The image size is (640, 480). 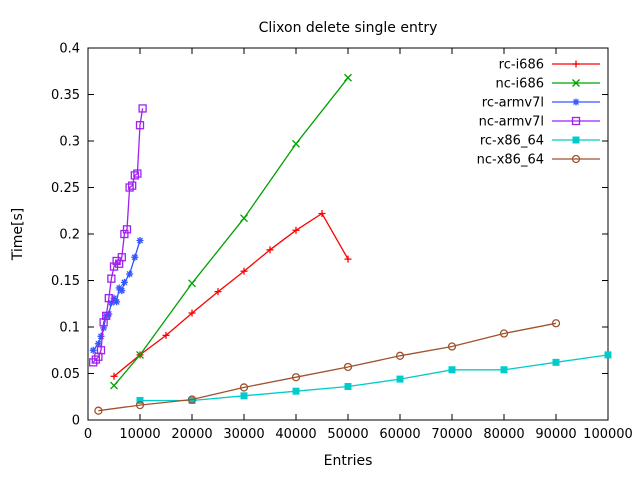 I want to click on y-tick-label: 0.35, so click(x=65, y=95).